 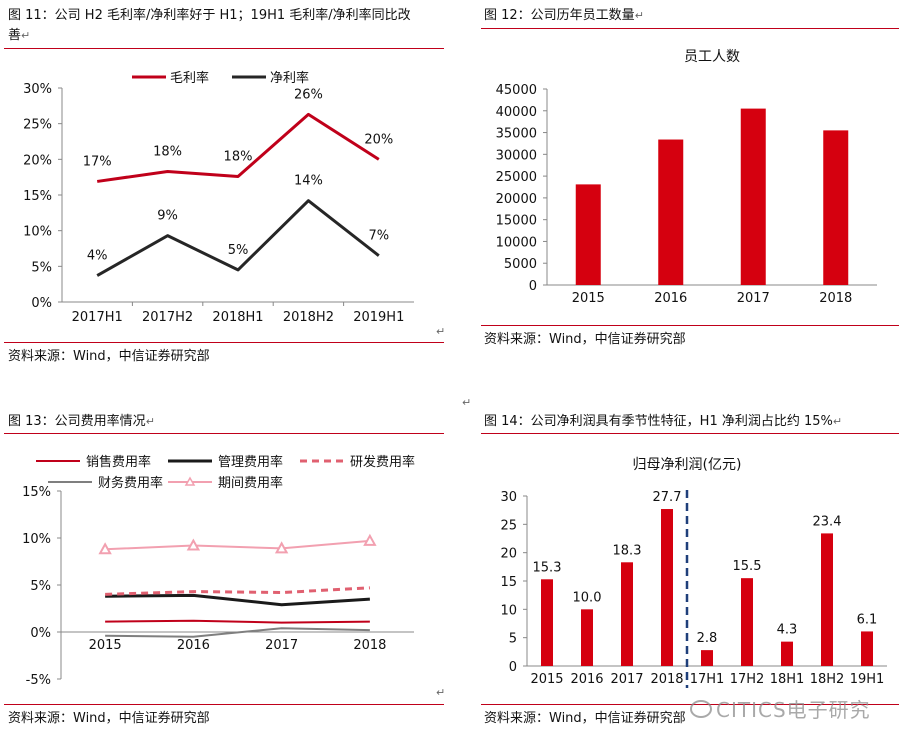 What do you see at coordinates (586, 679) in the screenshot?
I see `fig14-x-tick-label: 2016` at bounding box center [586, 679].